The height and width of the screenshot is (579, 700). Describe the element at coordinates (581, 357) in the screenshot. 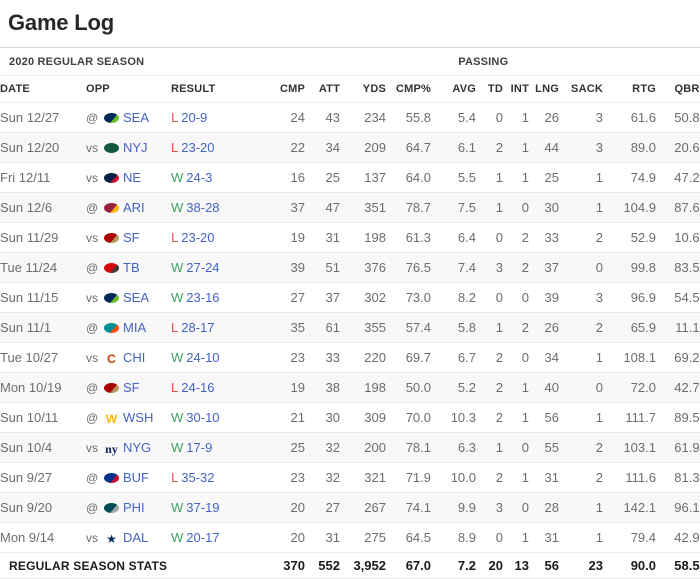

I see `stat-sack: 1` at that location.